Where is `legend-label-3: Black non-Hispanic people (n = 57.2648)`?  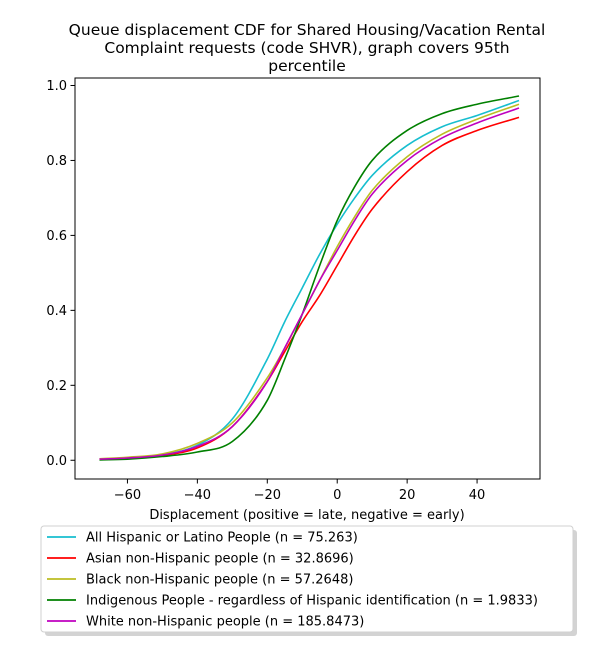
legend-label-3: Black non-Hispanic people (n = 57.2648) is located at coordinates (219, 580).